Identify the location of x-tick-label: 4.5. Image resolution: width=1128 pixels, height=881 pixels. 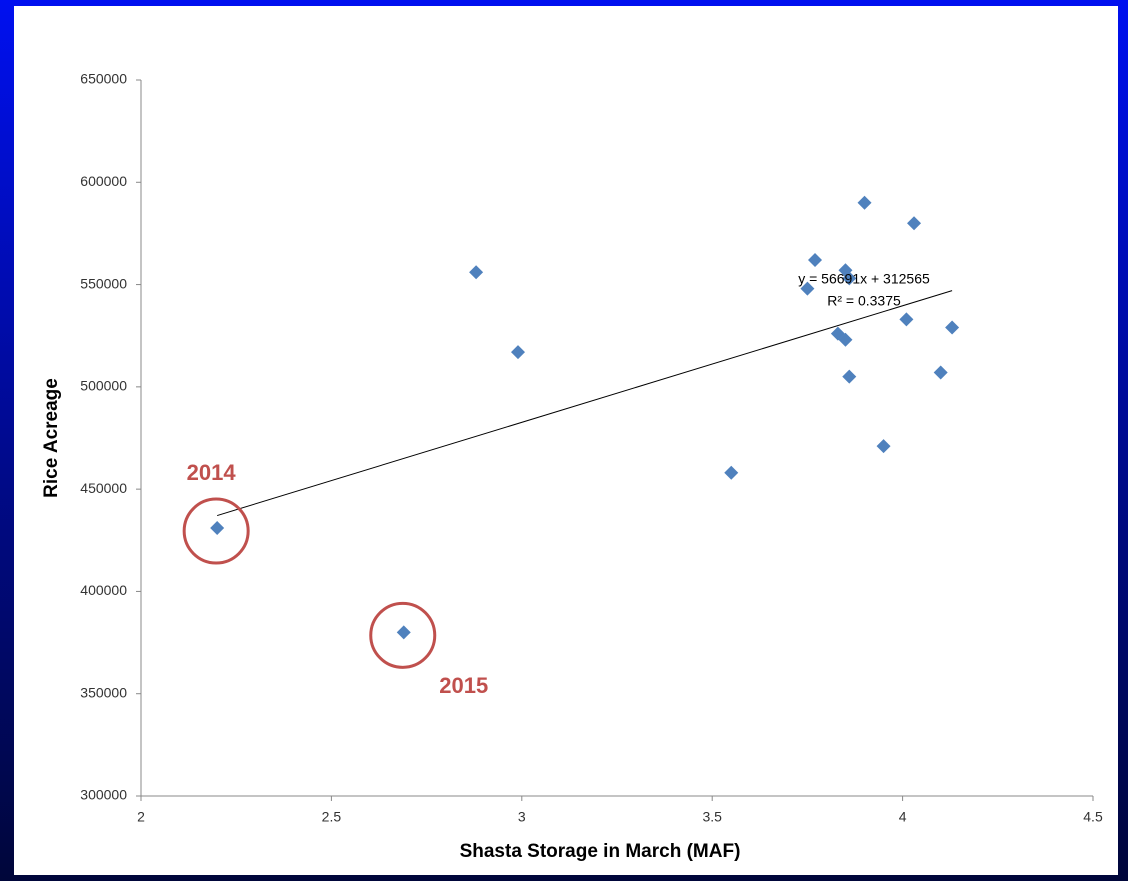
(1093, 817).